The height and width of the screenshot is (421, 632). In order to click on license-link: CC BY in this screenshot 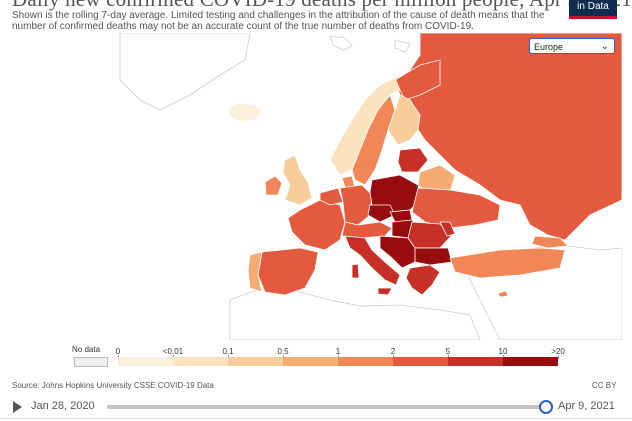, I will do `click(604, 385)`.